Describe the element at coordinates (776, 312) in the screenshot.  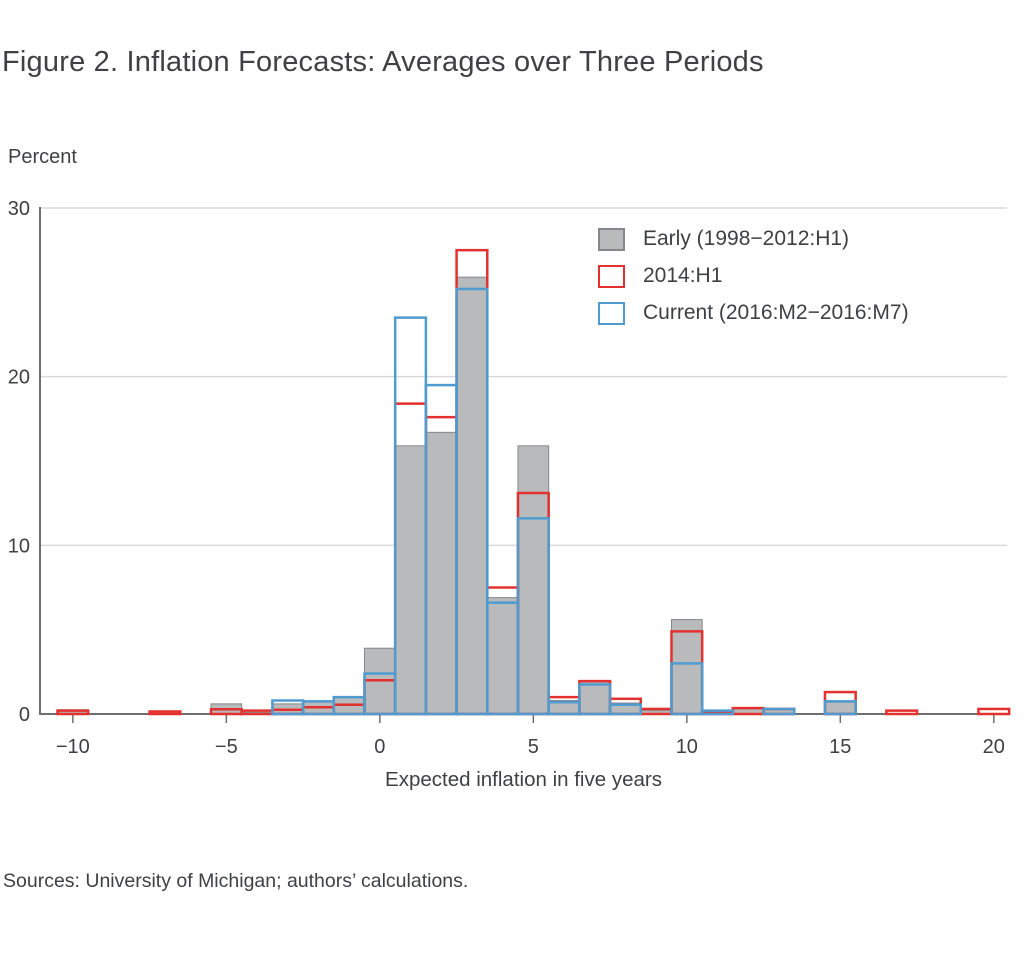
I see `legend-label-current: Current (2016:M2−2016:M7)` at that location.